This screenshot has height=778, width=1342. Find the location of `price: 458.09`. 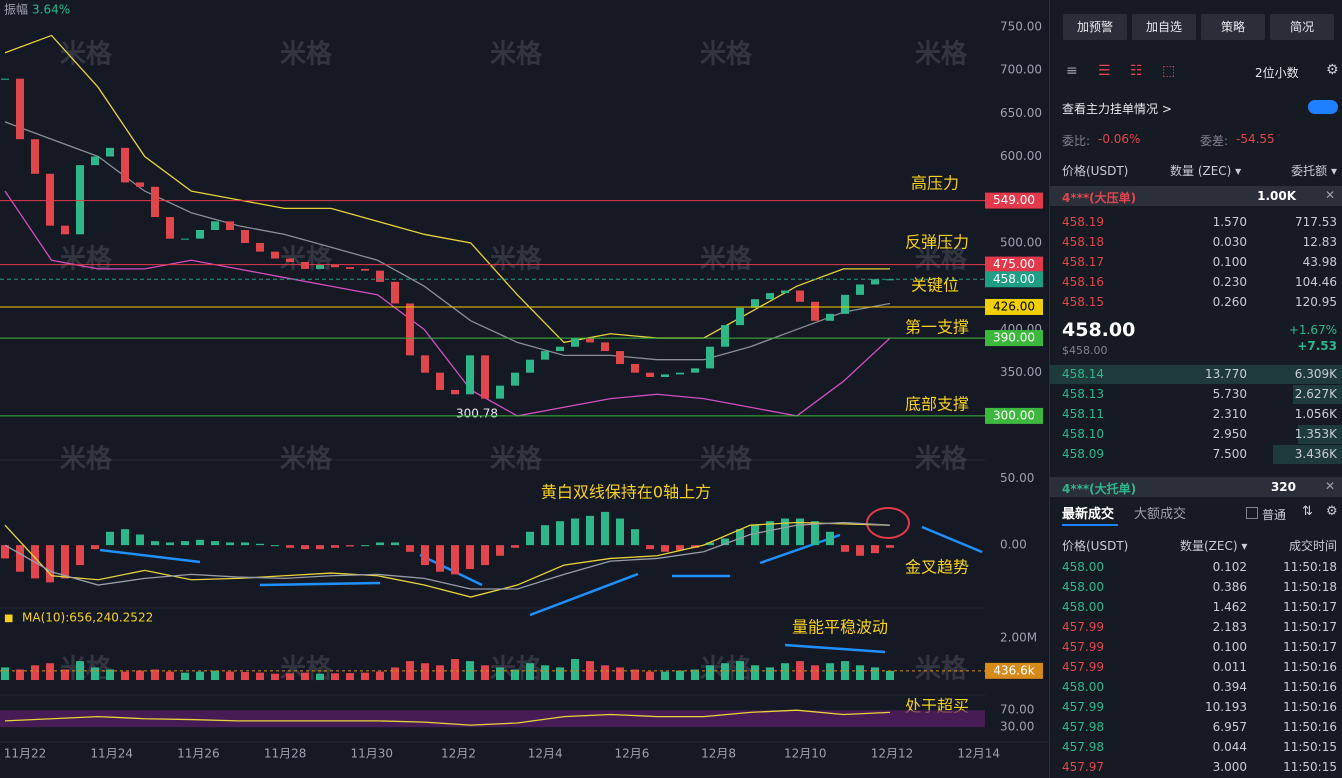

price: 458.09 is located at coordinates (1083, 454).